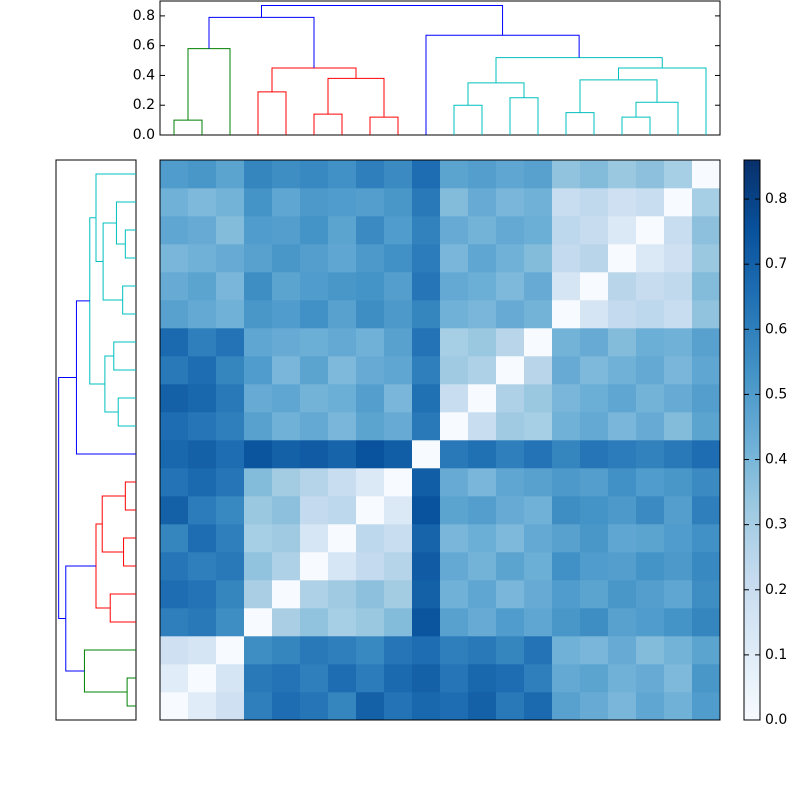  What do you see at coordinates (144, 16) in the screenshot?
I see `y-tick-label: 0.8` at bounding box center [144, 16].